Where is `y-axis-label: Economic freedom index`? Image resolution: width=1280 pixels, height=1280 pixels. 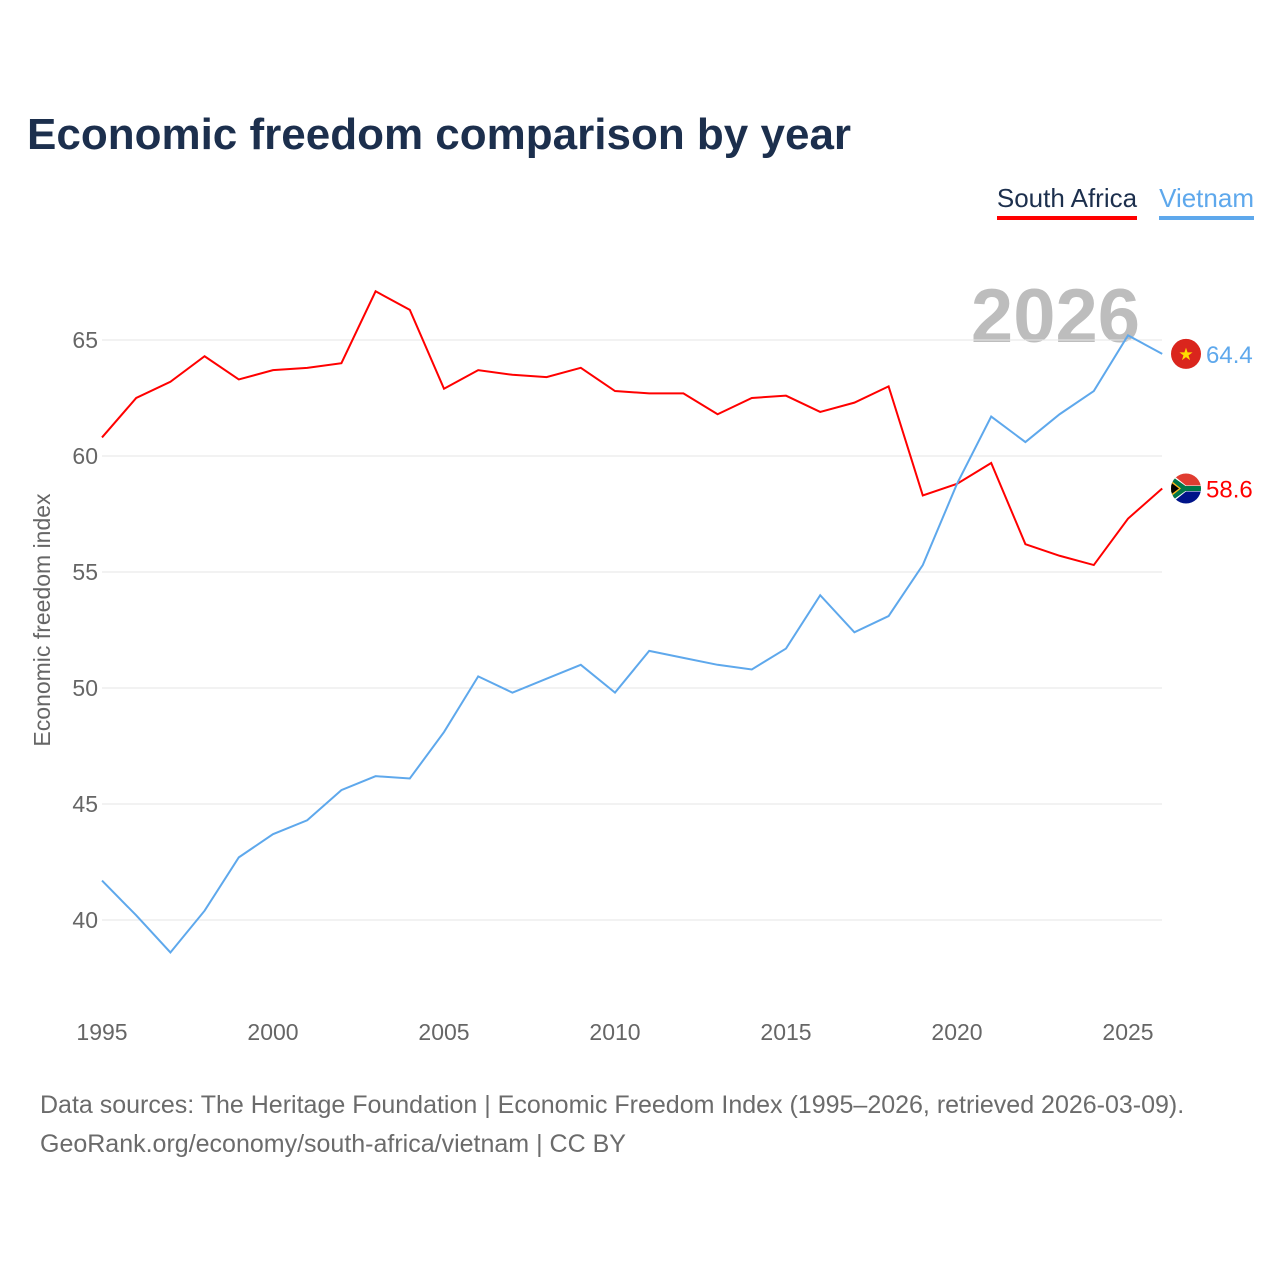 y-axis-label: Economic freedom index is located at coordinates (42, 620).